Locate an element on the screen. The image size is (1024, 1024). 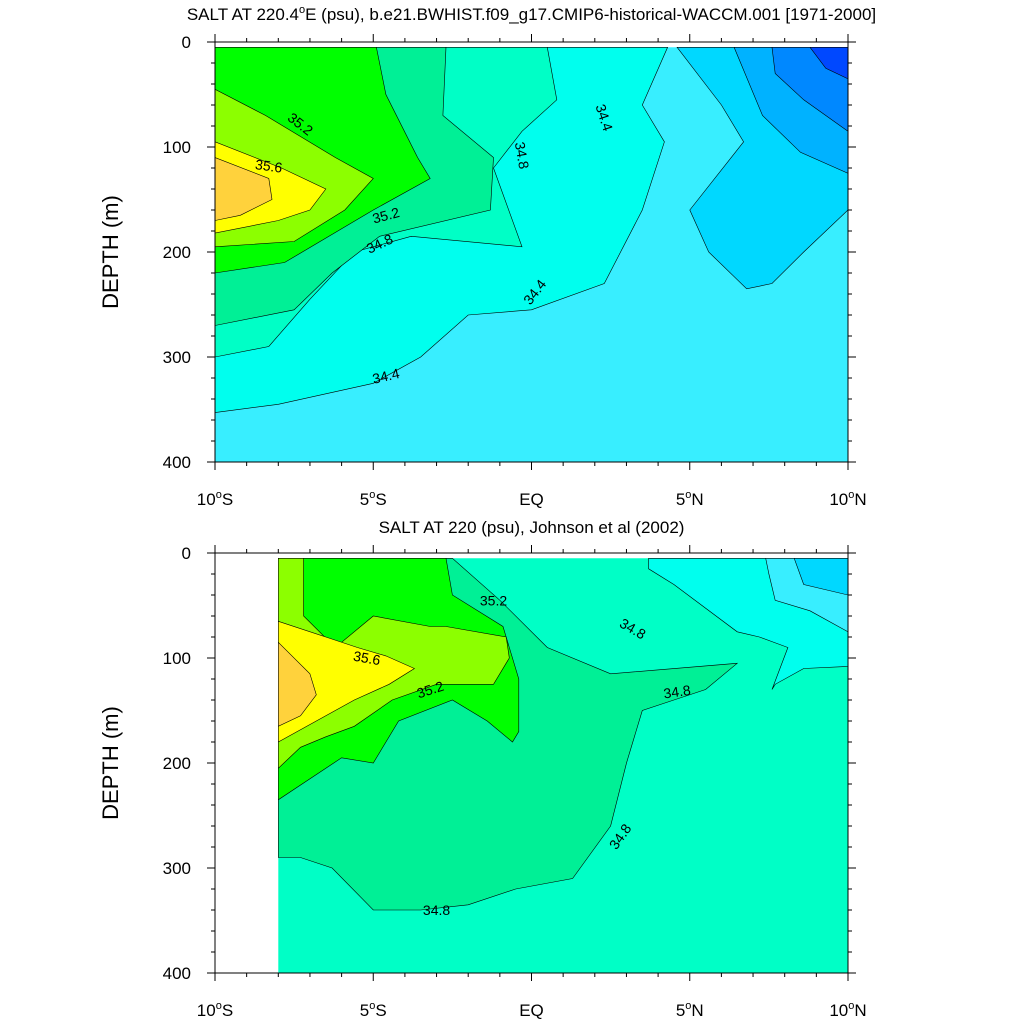
chart-title: SALT AT 220 (psu), Johnson et al (2002) is located at coordinates (532, 527).